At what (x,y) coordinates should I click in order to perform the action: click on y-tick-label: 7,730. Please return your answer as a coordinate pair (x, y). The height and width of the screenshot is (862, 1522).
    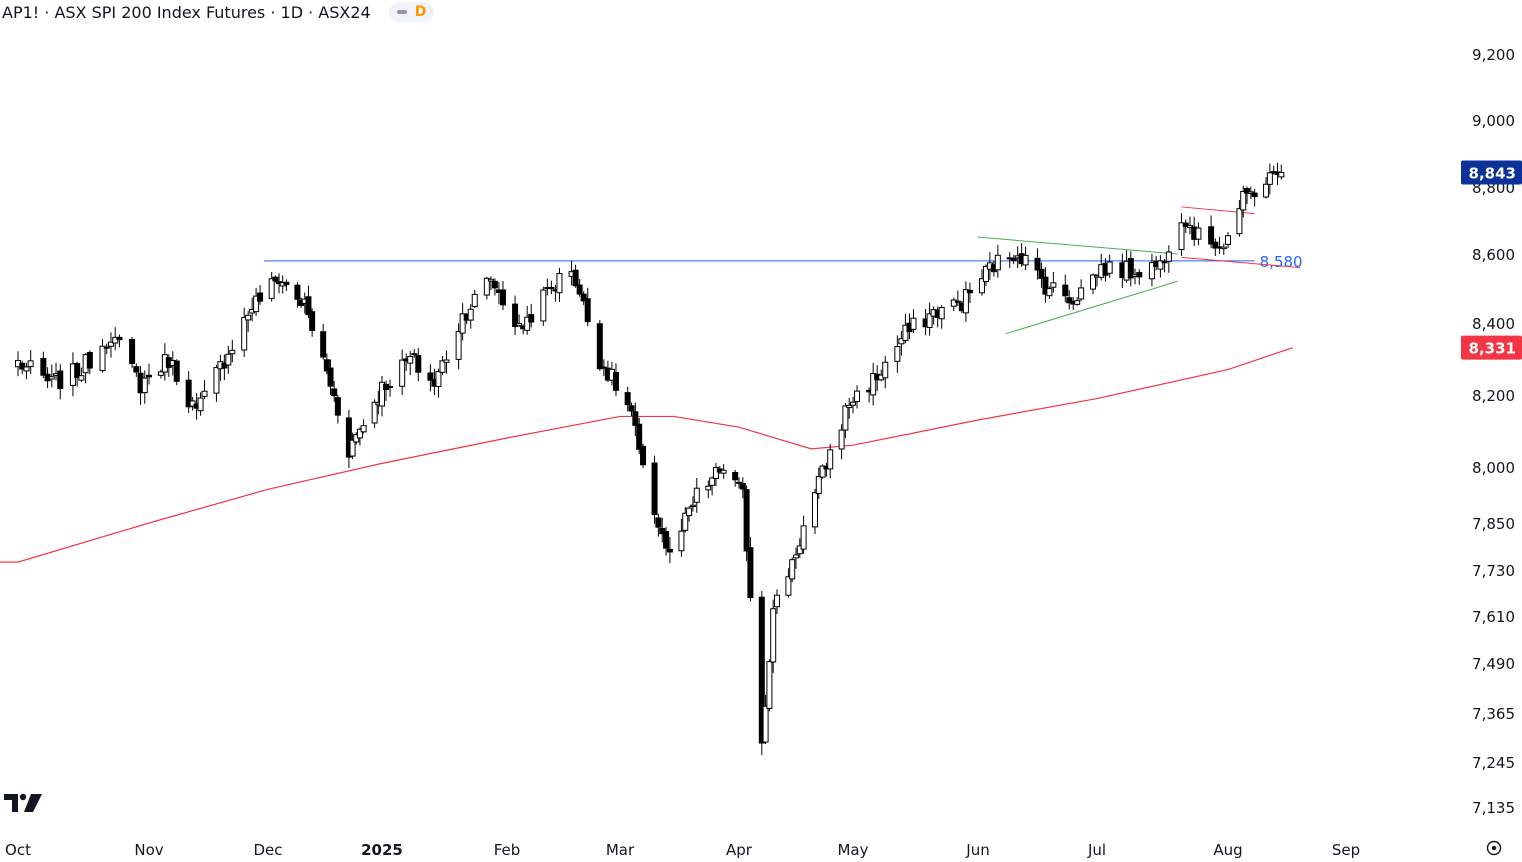
    Looking at the image, I should click on (1493, 571).